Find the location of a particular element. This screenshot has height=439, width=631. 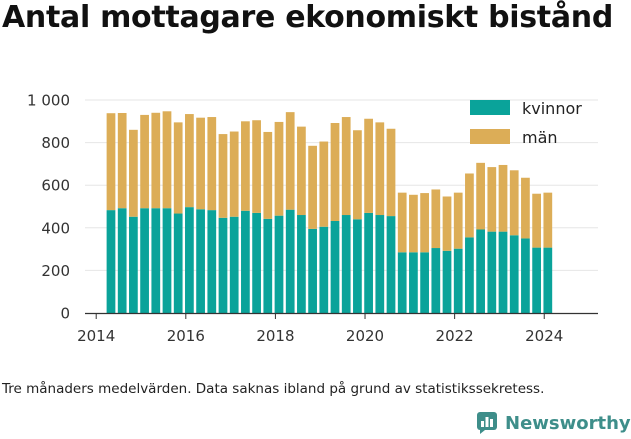

x-tick-label: 2020 is located at coordinates (365, 336).